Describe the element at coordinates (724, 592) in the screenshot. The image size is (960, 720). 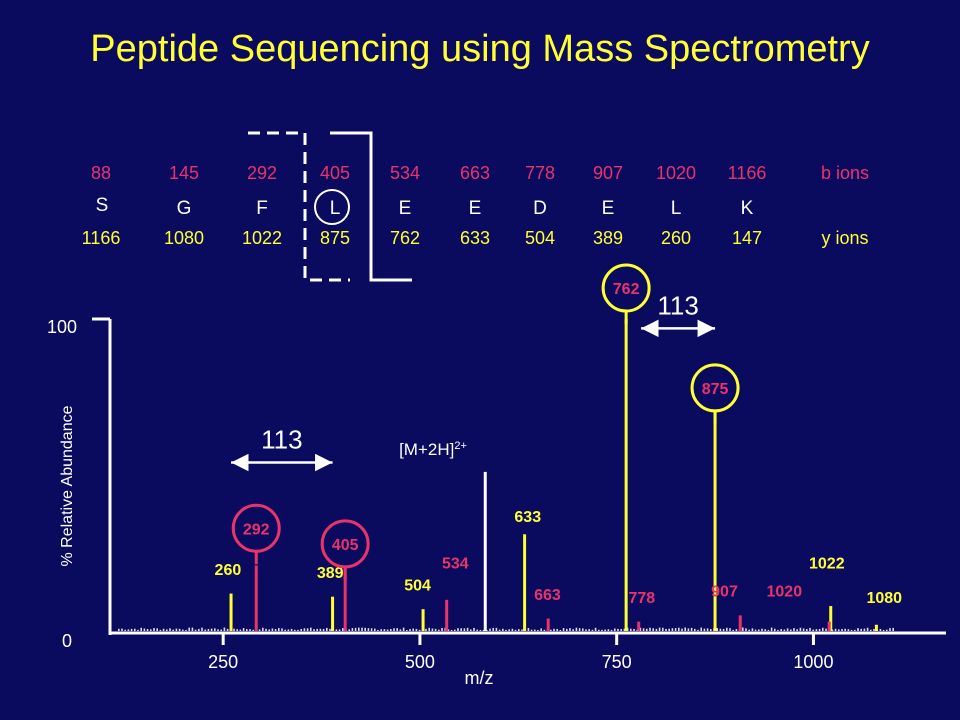
I see `peak-label: 907` at that location.